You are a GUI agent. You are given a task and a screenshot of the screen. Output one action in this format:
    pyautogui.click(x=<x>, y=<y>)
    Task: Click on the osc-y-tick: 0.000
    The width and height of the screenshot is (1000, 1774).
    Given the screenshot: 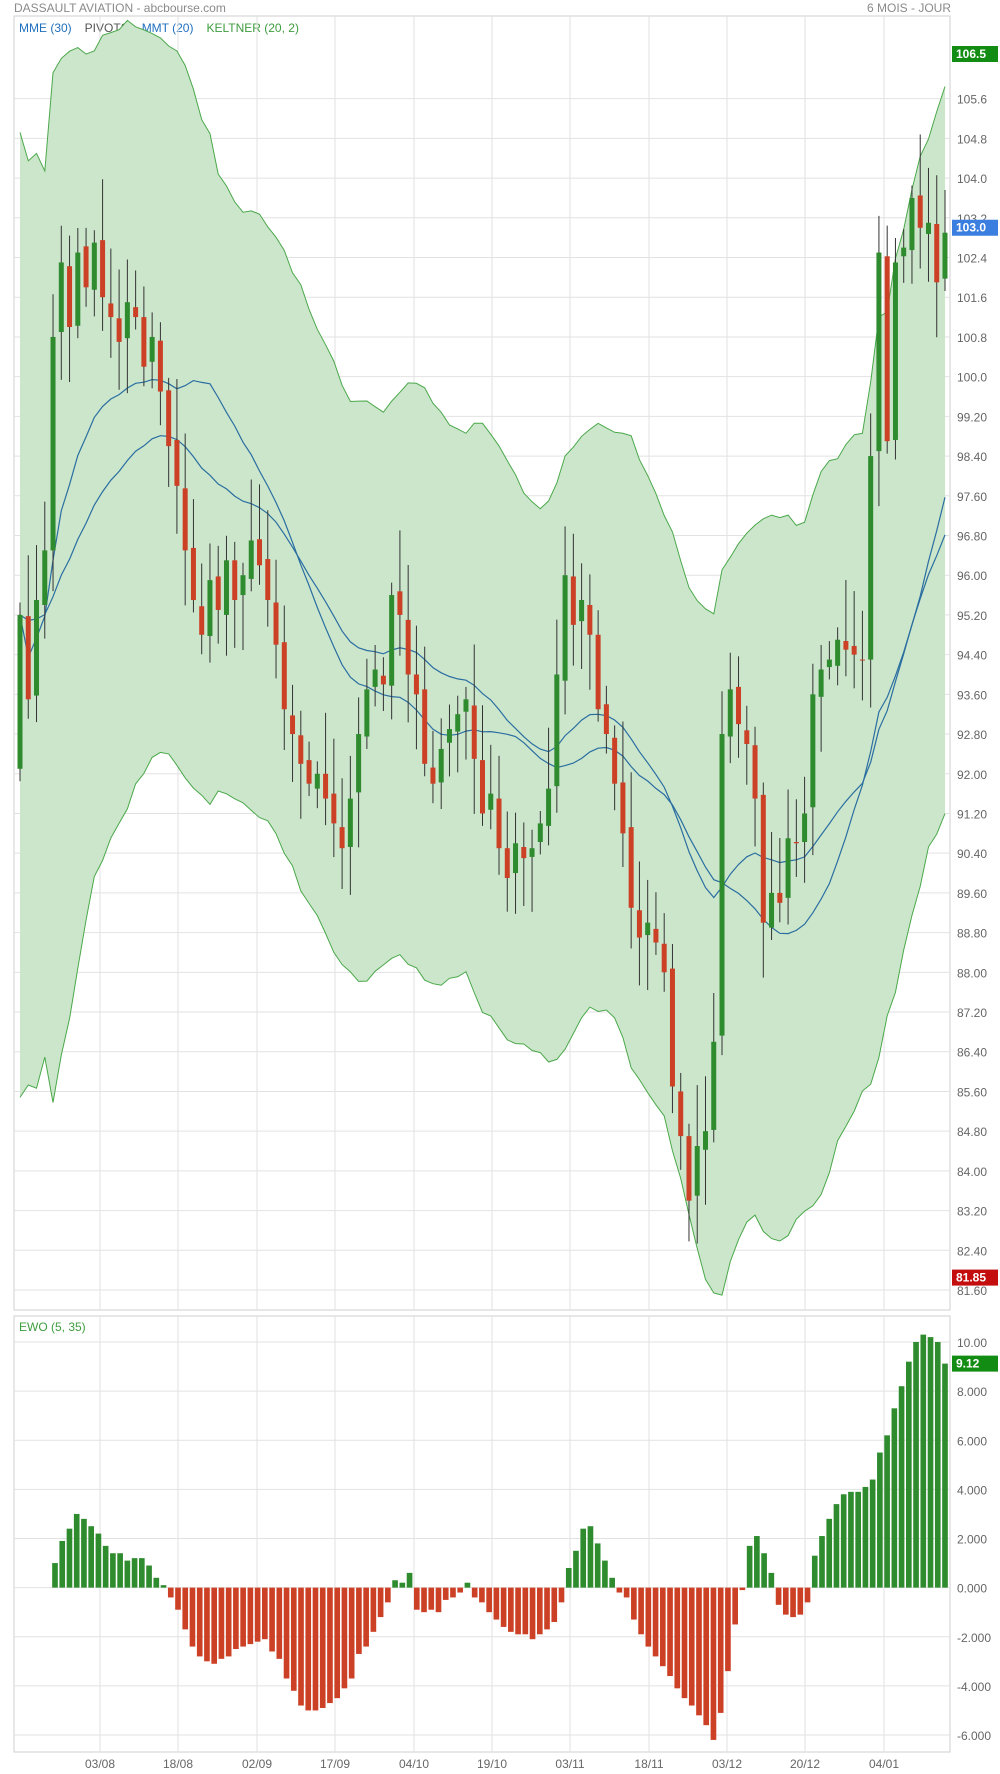 What is the action you would take?
    pyautogui.click(x=972, y=1589)
    